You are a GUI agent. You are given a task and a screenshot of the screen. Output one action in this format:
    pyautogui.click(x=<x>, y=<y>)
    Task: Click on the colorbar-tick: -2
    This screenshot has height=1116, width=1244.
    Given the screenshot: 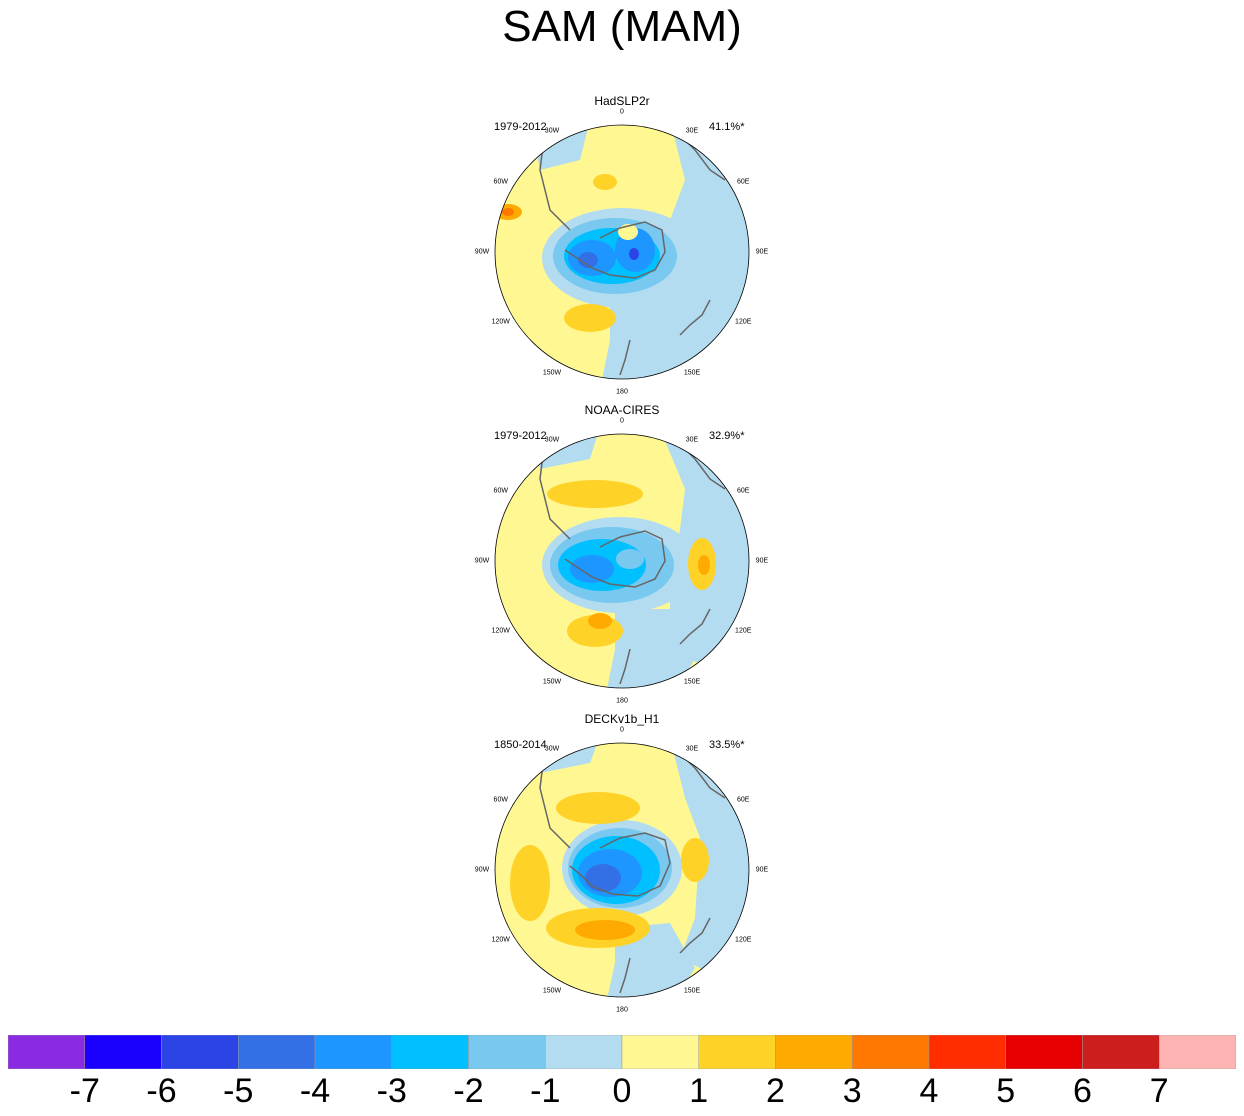 What is the action you would take?
    pyautogui.click(x=468, y=1091)
    